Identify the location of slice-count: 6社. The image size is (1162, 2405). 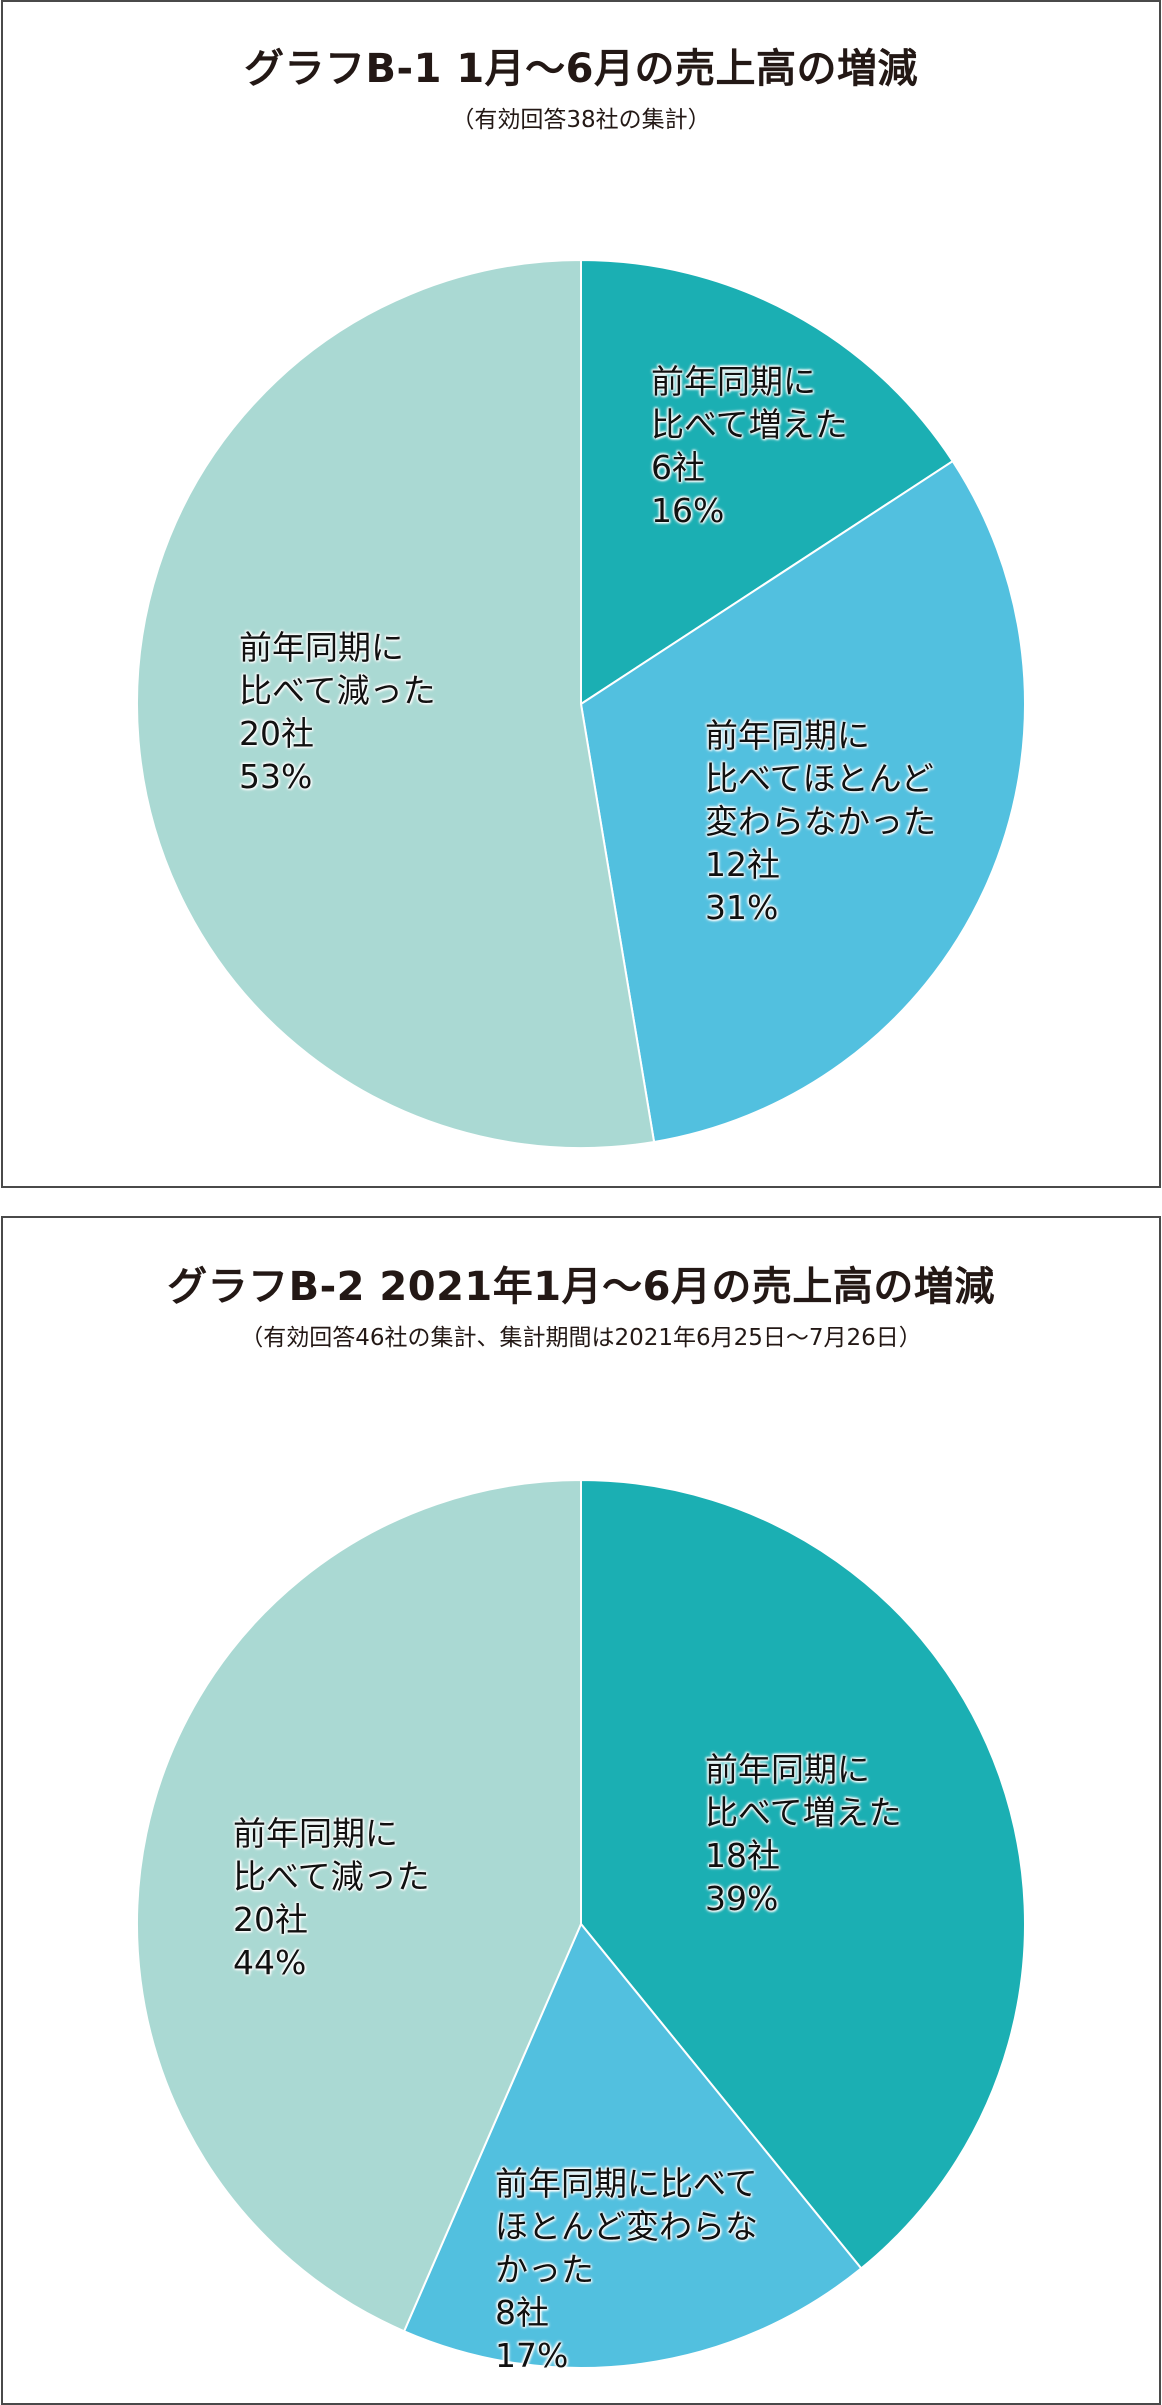
(678, 467).